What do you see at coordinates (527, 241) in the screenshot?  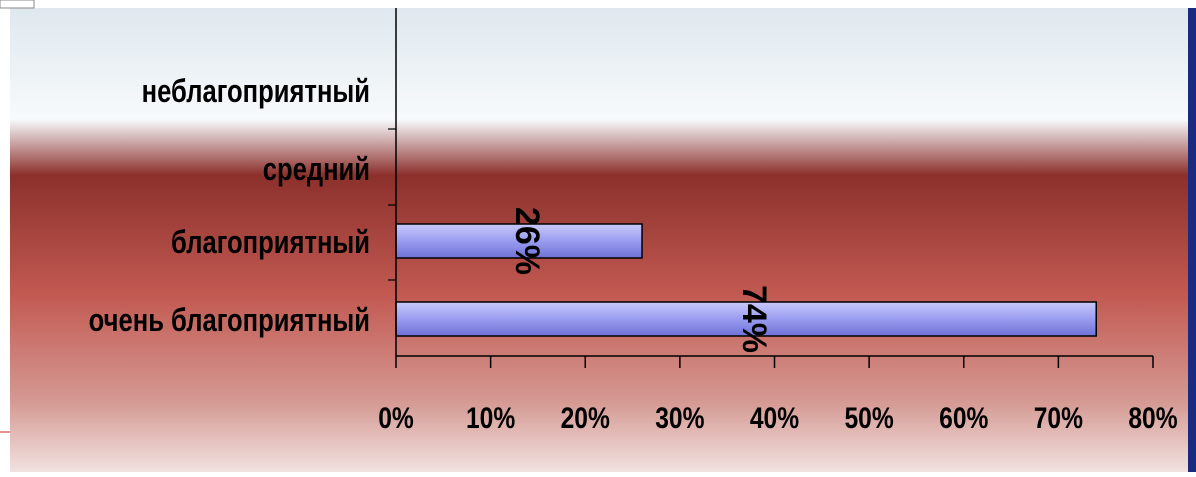 I see `data-label: 26%` at bounding box center [527, 241].